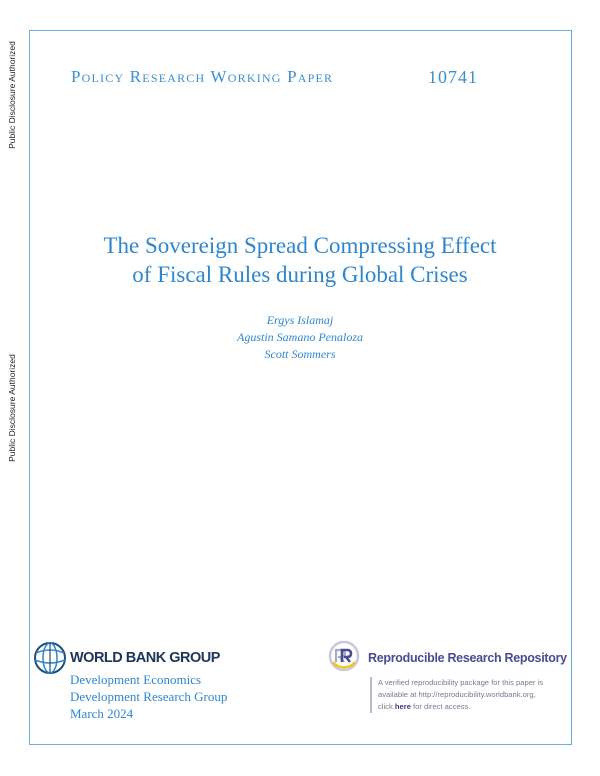 The width and height of the screenshot is (600, 776). Describe the element at coordinates (145, 658) in the screenshot. I see `publisher-name: WORLD BANK GROUP` at that location.